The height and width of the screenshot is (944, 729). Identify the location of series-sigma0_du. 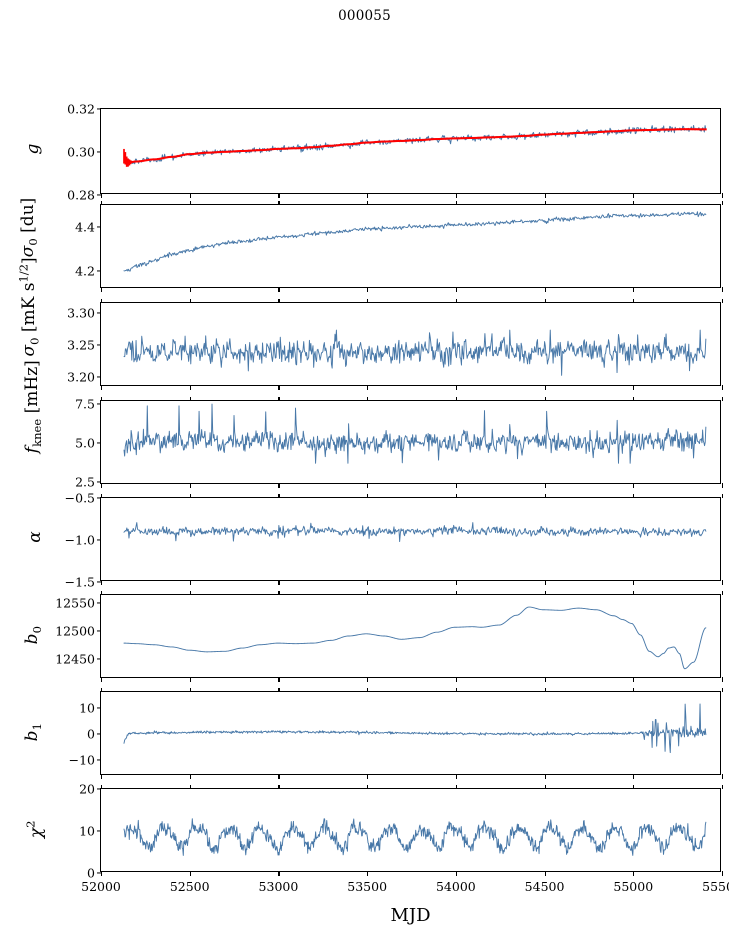
(415, 241).